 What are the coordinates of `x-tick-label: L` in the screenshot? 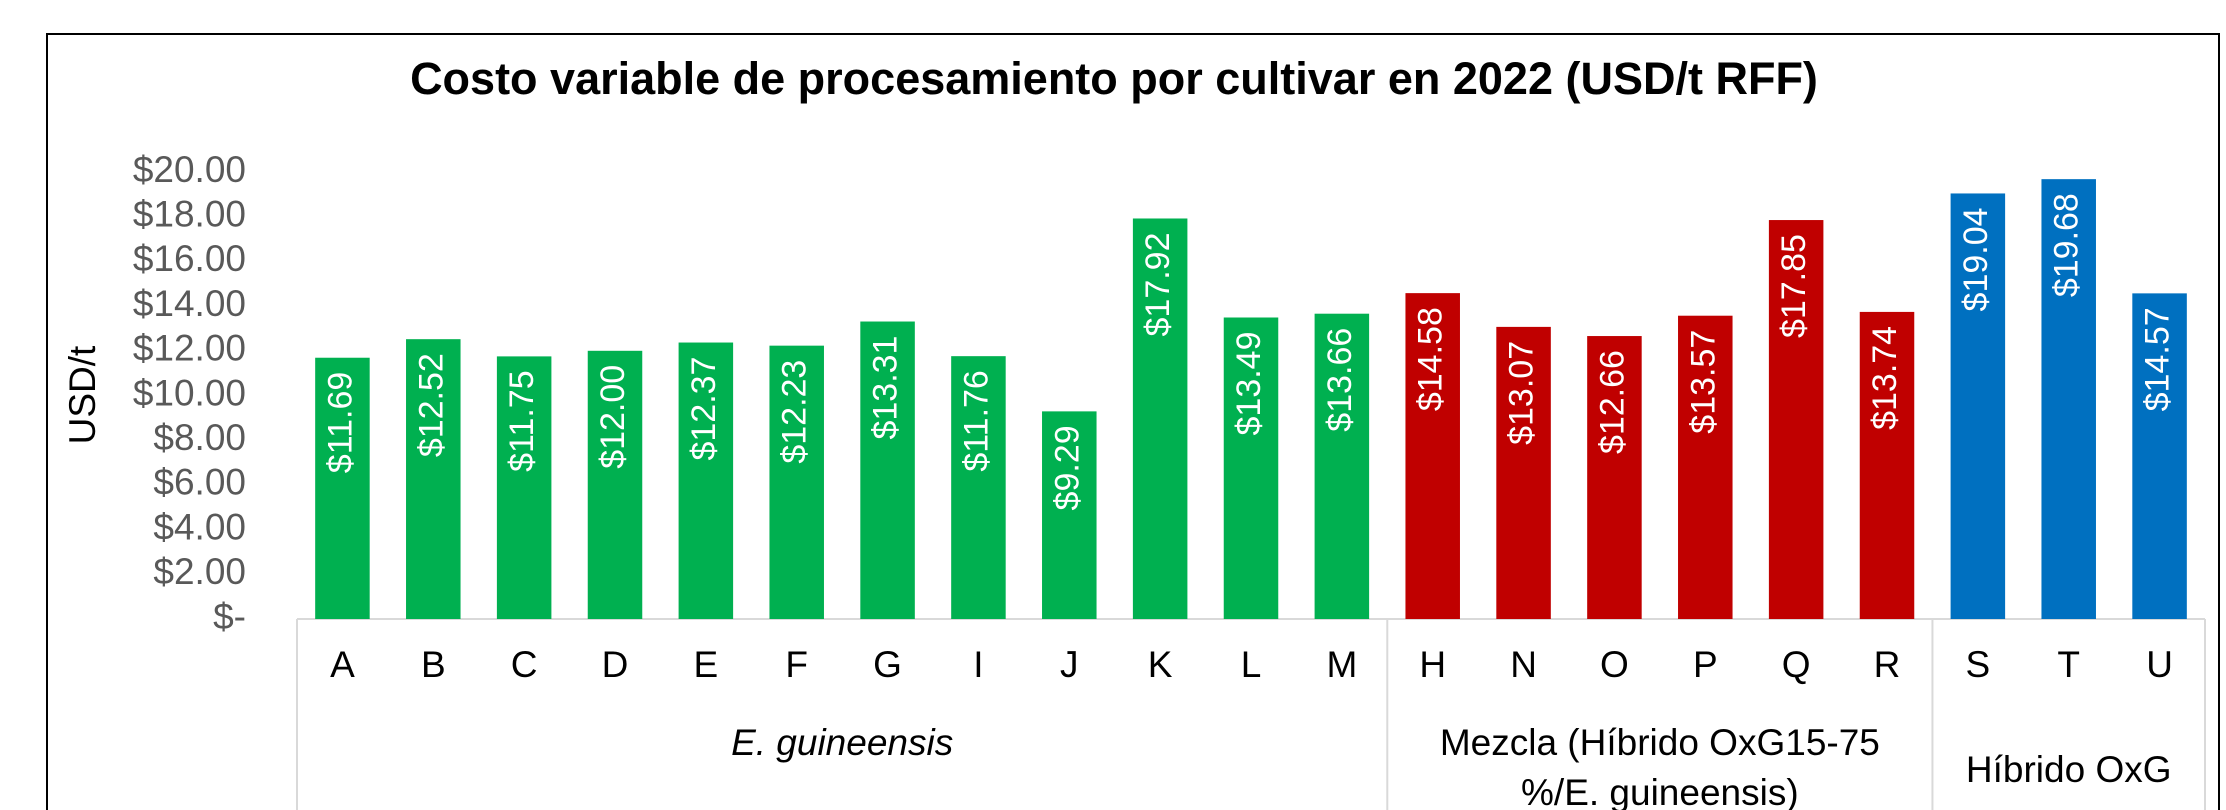 It's located at (1251, 664).